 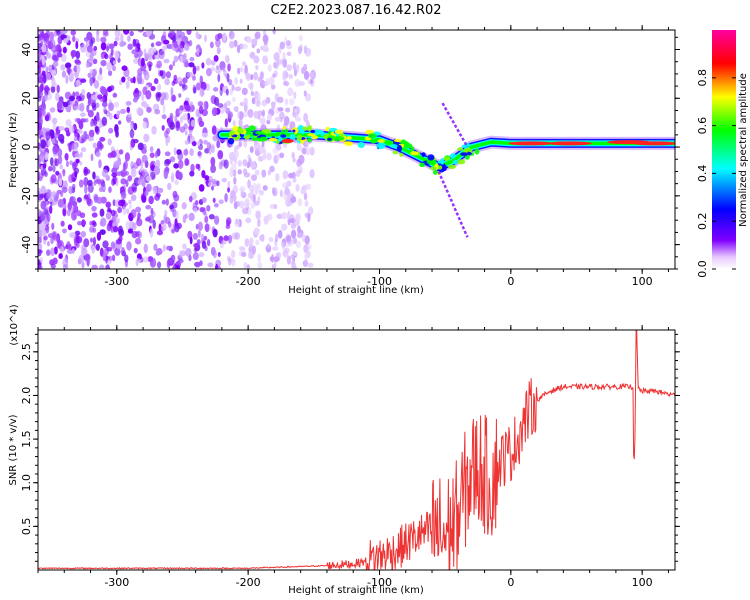 What do you see at coordinates (642, 281) in the screenshot?
I see `x-tick-label: 100` at bounding box center [642, 281].